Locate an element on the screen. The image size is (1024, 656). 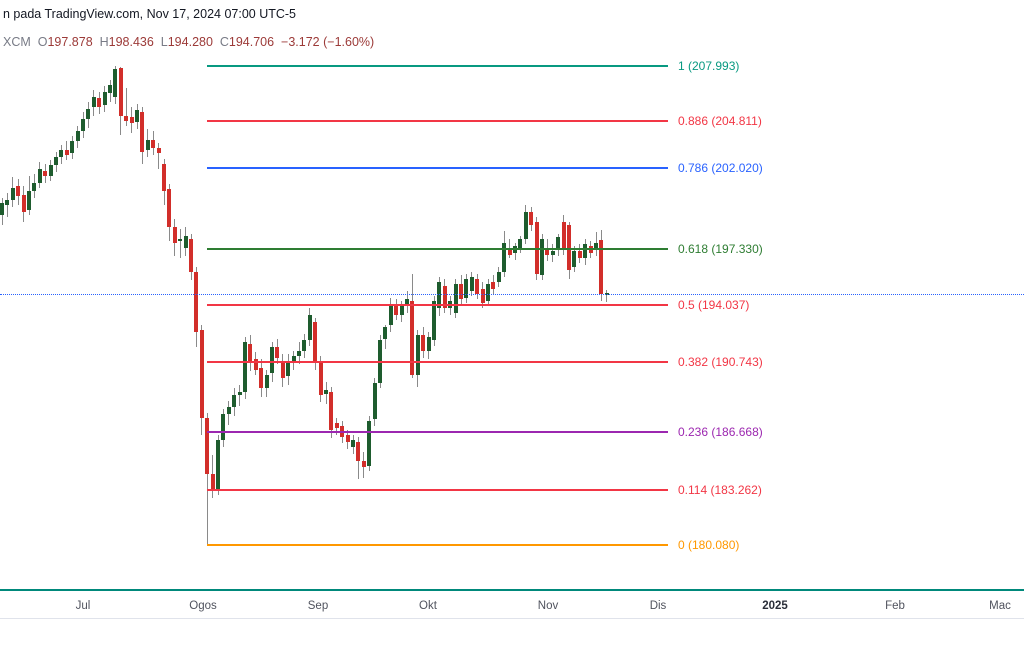
close-label: C is located at coordinates (224, 42).